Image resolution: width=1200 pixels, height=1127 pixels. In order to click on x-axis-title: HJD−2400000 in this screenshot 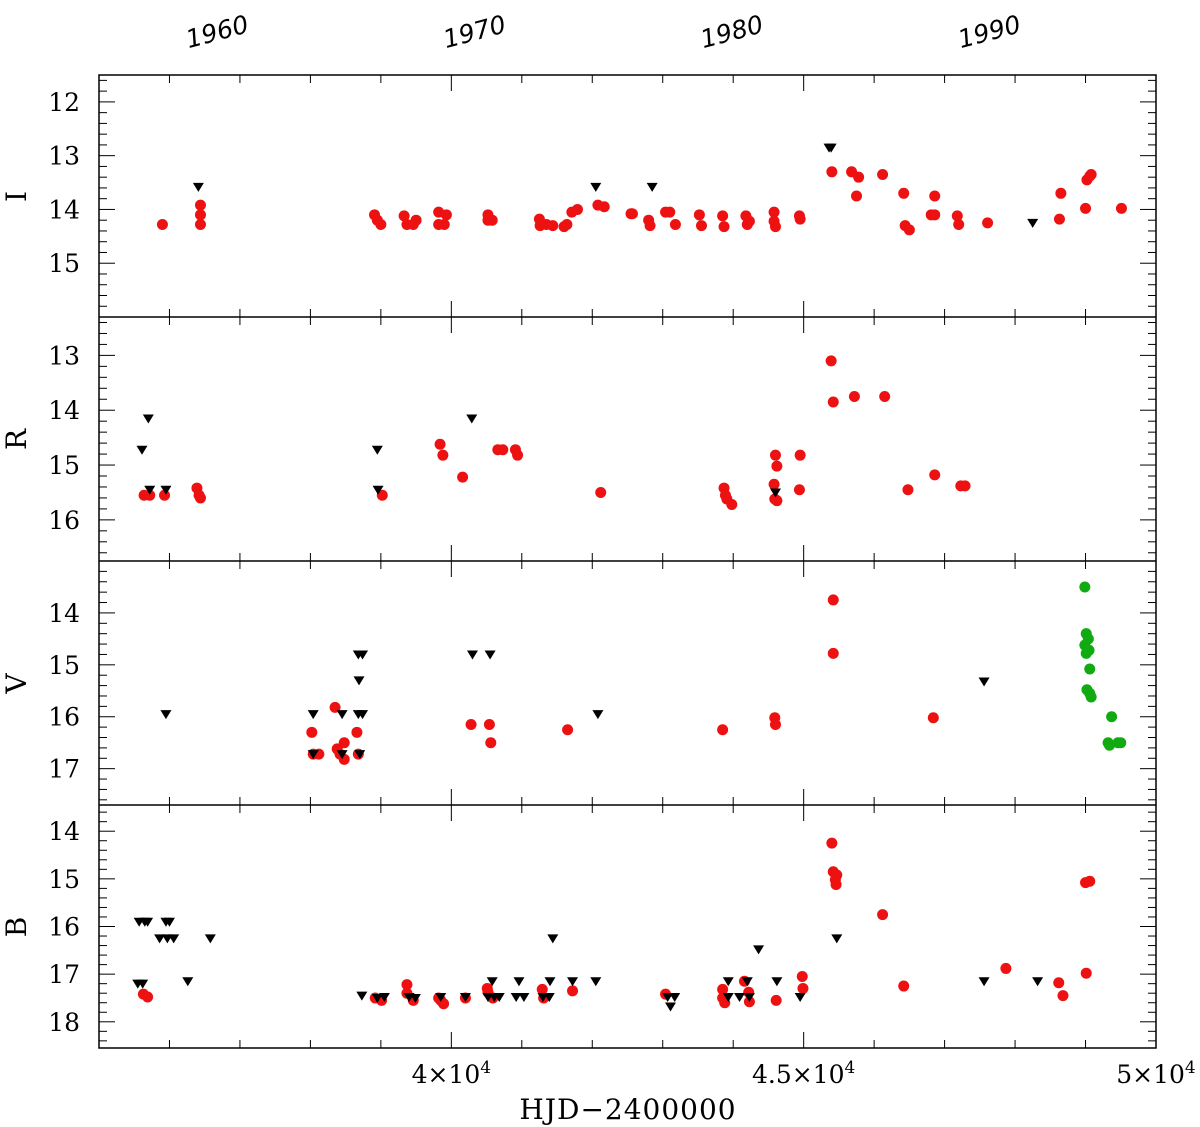, I will do `click(627, 1109)`.